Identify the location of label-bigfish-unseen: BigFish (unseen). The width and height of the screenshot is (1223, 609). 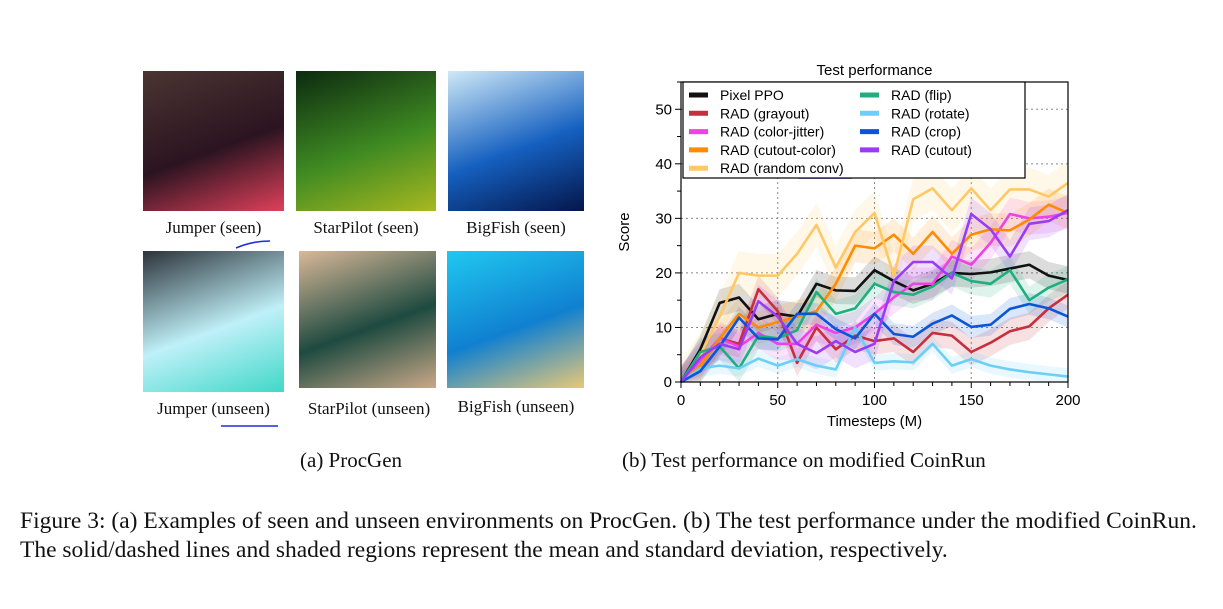
(516, 406).